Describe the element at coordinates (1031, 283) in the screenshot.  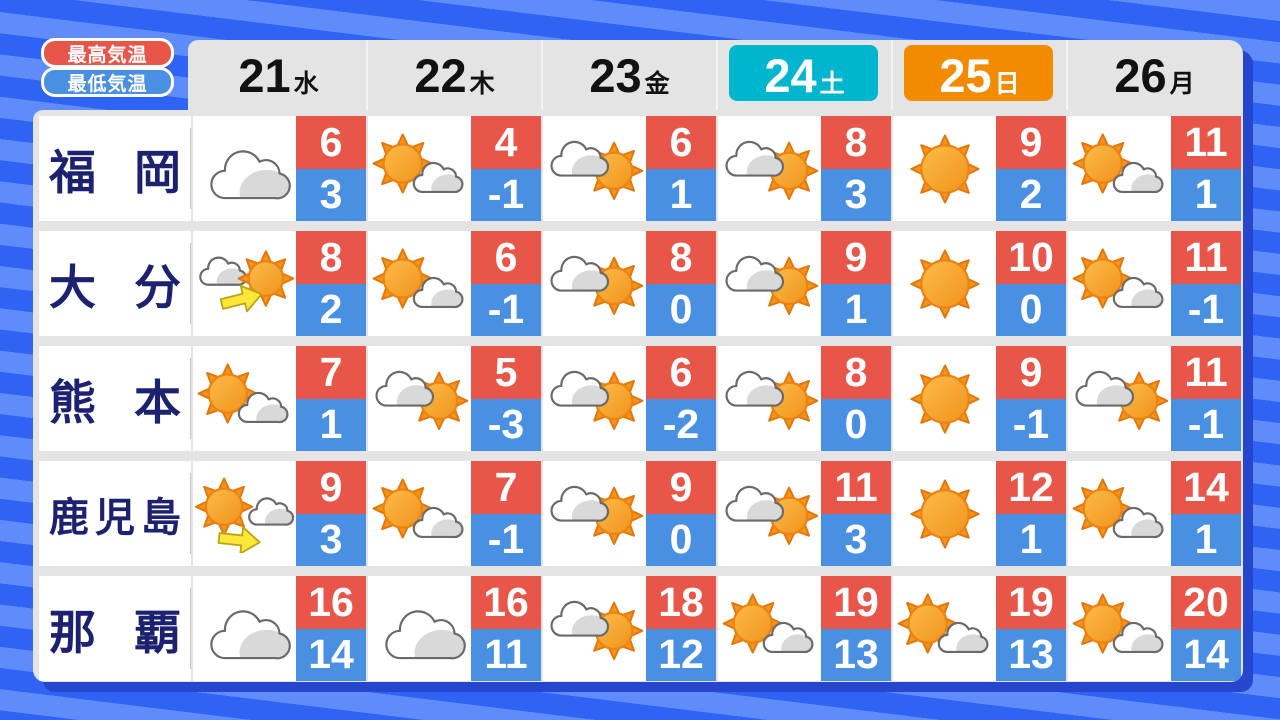
I see `temperature-box: 10 0` at that location.